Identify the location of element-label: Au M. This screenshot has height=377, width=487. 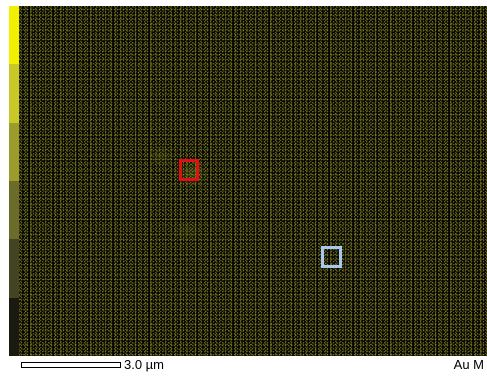
(468, 364).